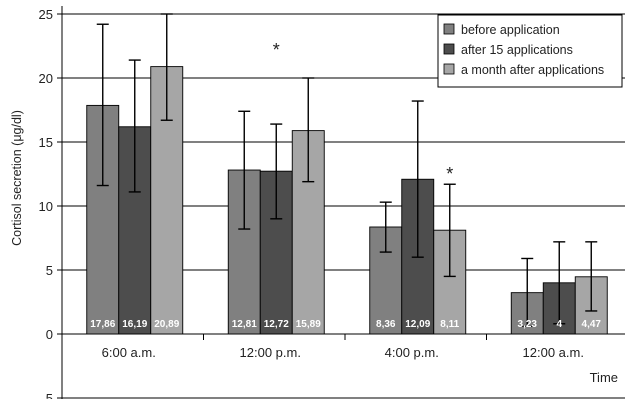 This screenshot has height=404, width=625. I want to click on data-label: 4, so click(559, 324).